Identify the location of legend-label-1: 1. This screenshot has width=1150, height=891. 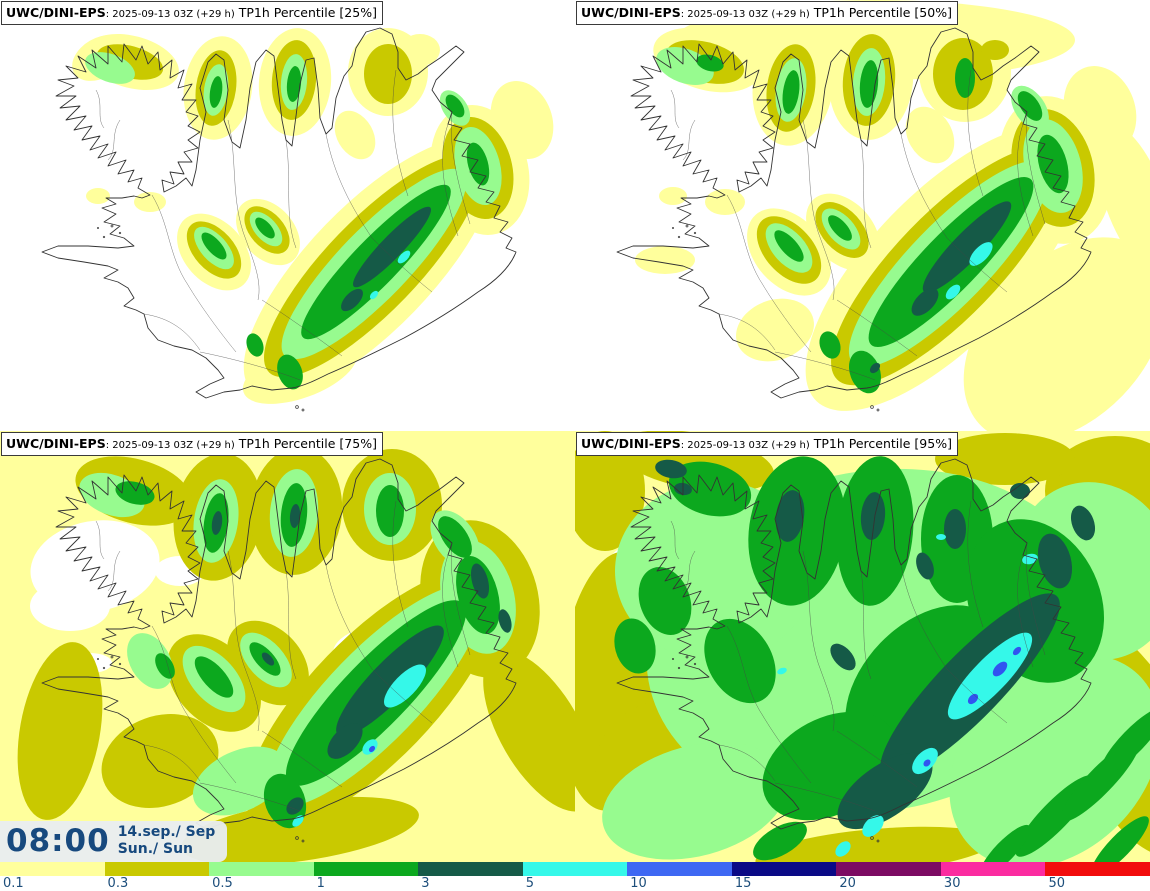
(320, 883).